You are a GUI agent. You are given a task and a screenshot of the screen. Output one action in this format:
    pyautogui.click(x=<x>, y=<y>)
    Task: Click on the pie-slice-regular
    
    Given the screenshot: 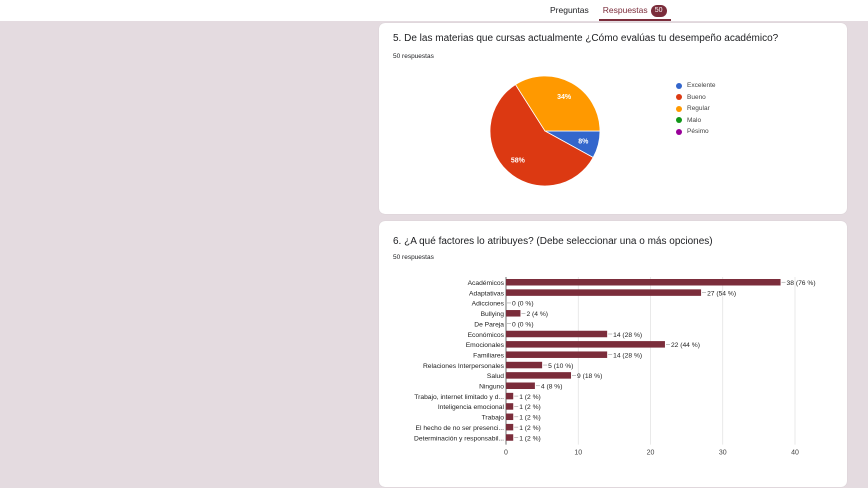 What is the action you would take?
    pyautogui.click(x=557, y=103)
    